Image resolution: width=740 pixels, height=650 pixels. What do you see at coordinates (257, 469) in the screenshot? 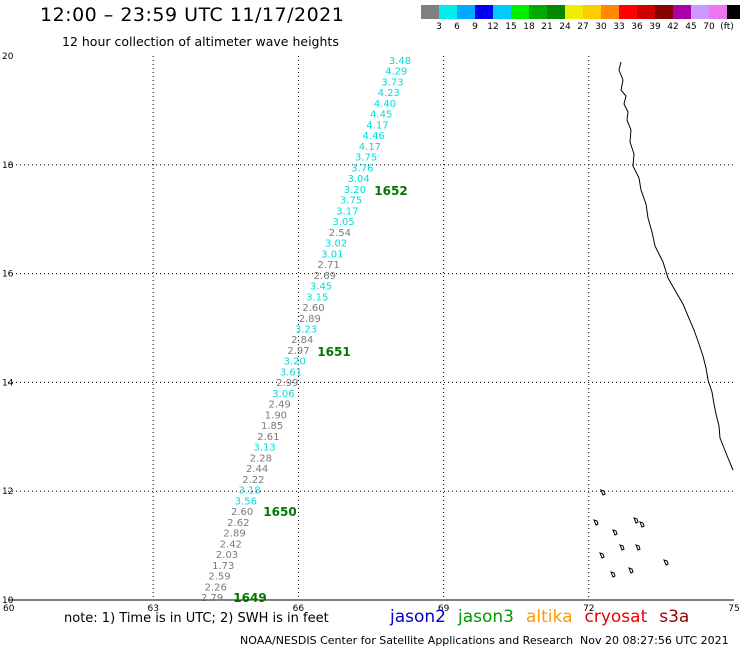
I see `wave-height-value: 2.44` at bounding box center [257, 469].